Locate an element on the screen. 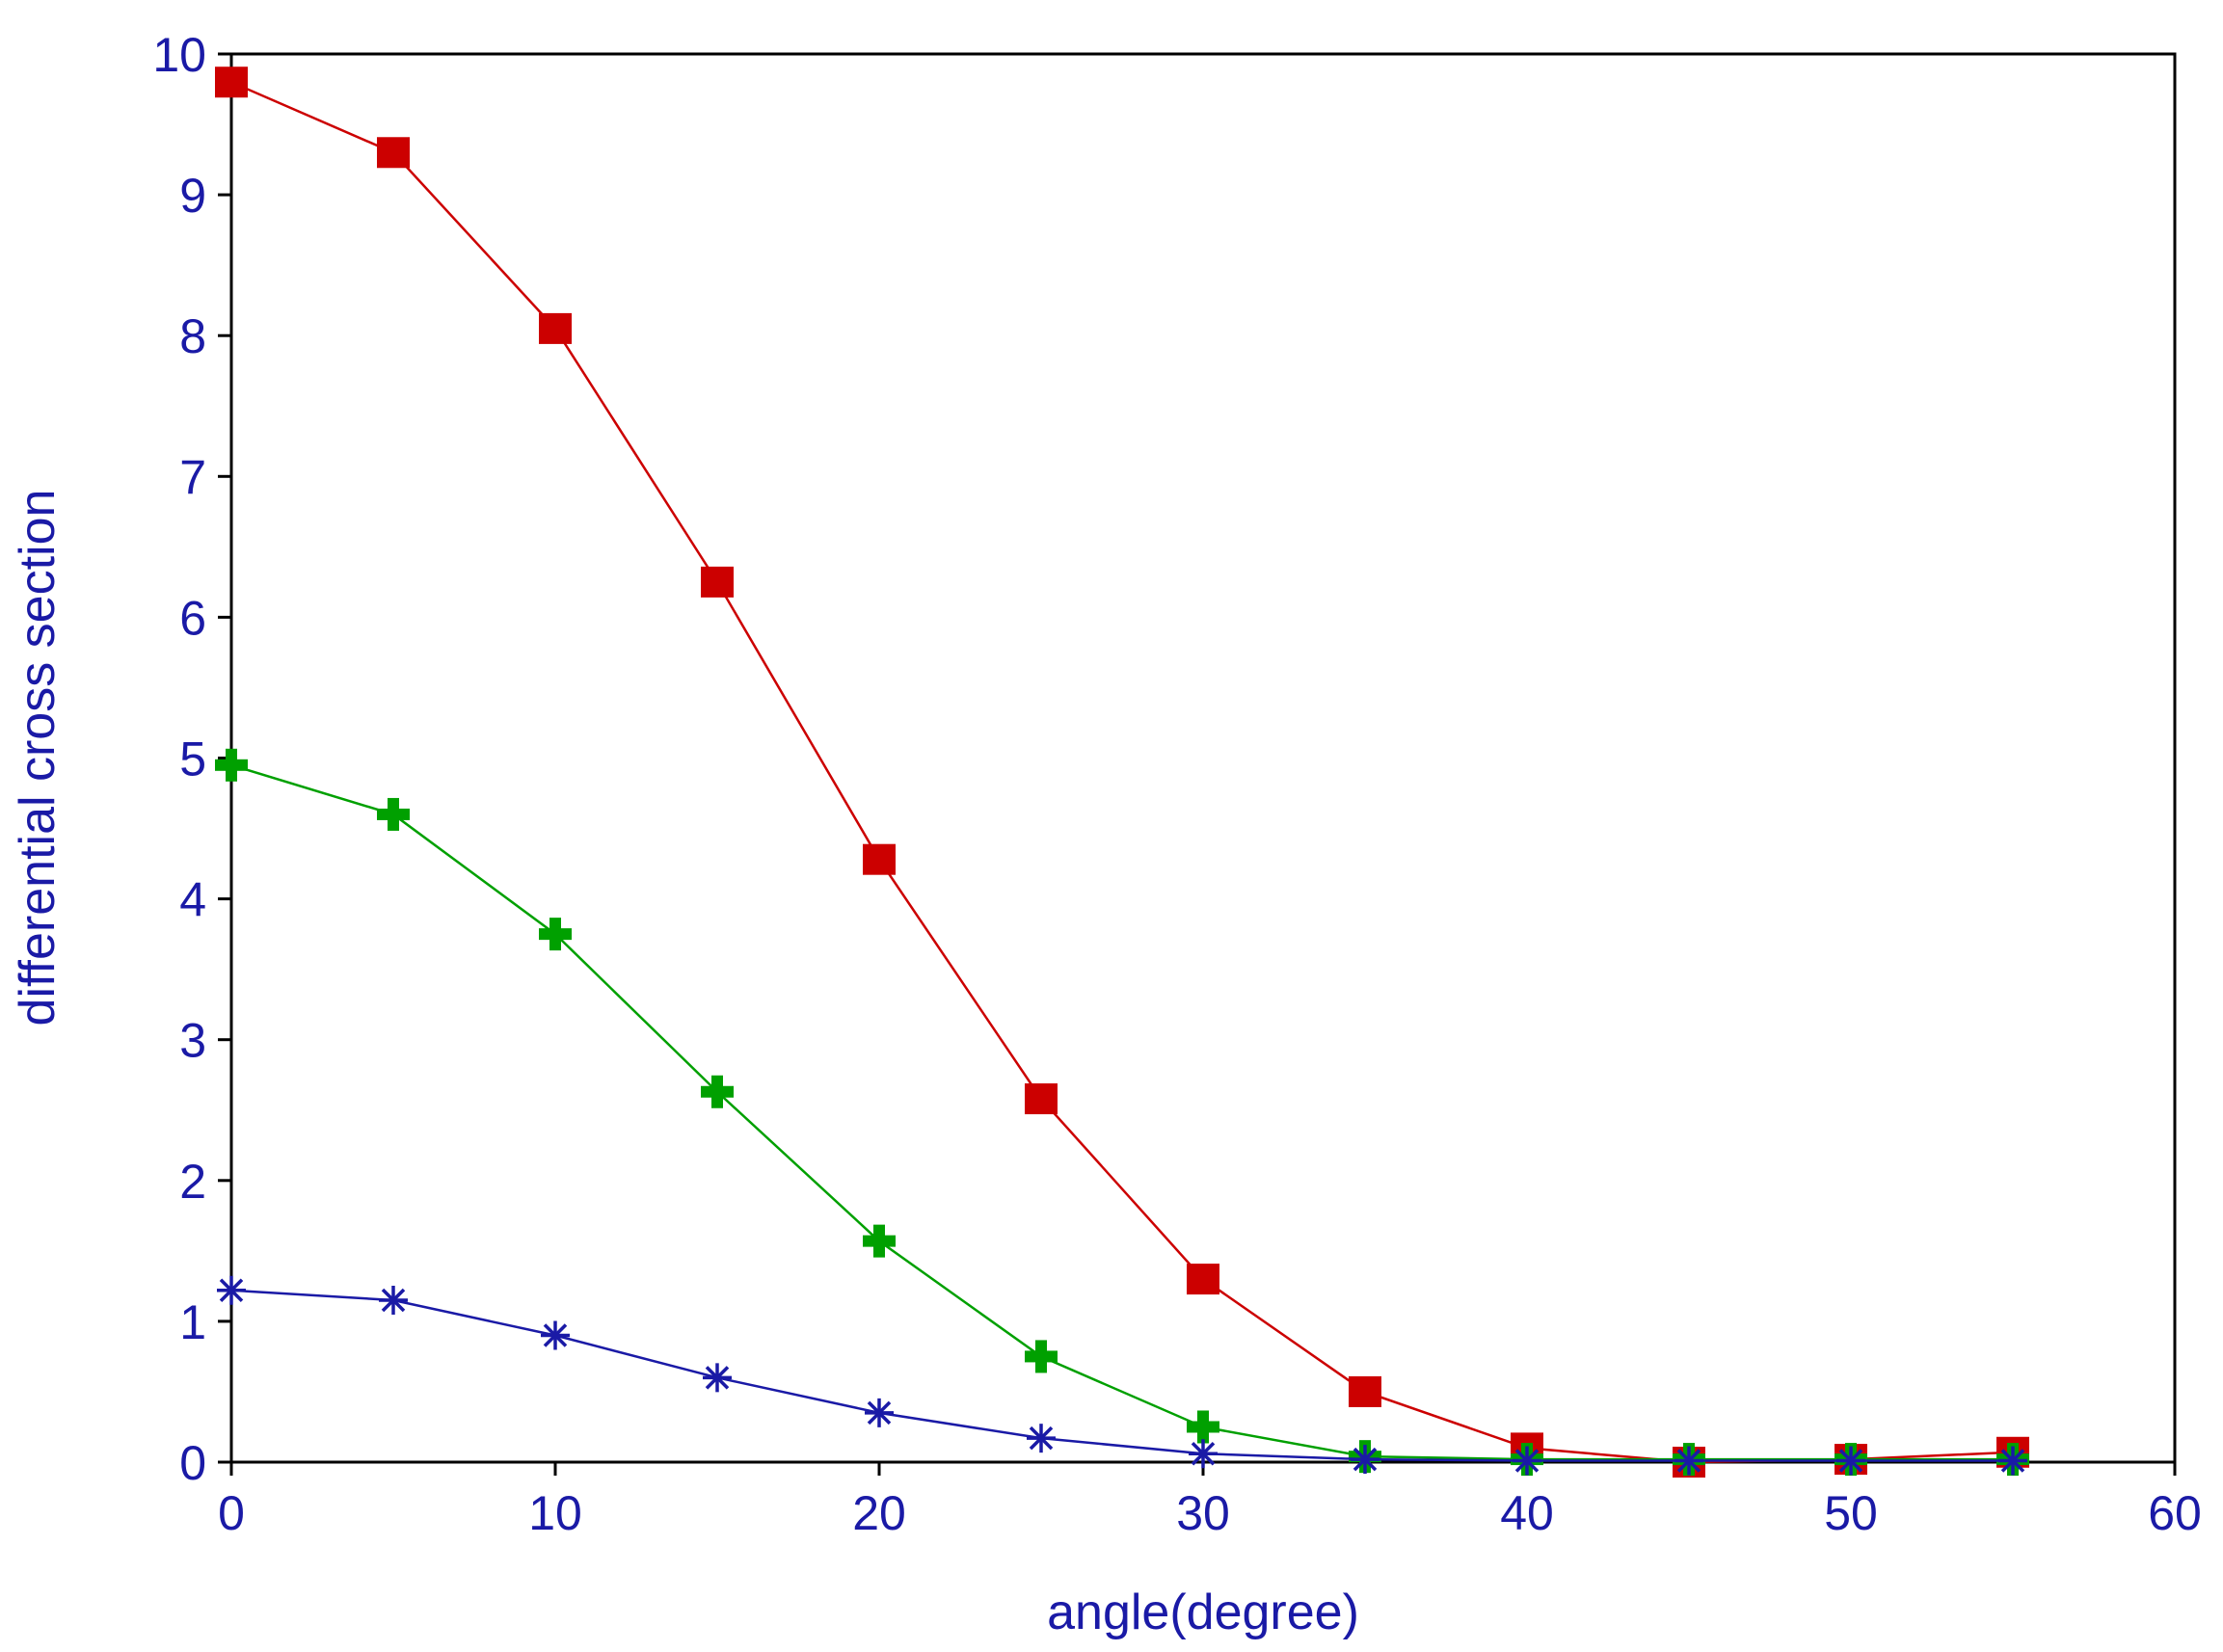 This screenshot has width=2223, height=1652. series-line-blue-stars is located at coordinates (1121, 1376).